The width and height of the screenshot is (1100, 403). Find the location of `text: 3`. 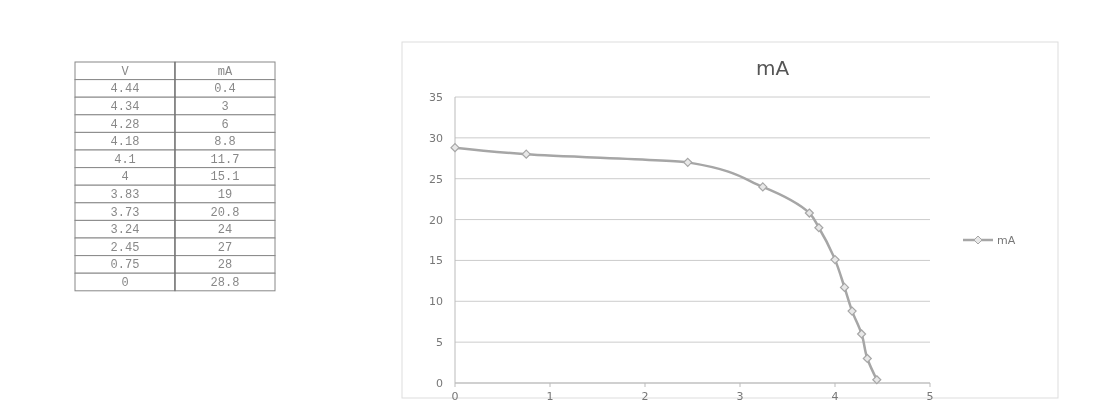

text: 3 is located at coordinates (225, 107).